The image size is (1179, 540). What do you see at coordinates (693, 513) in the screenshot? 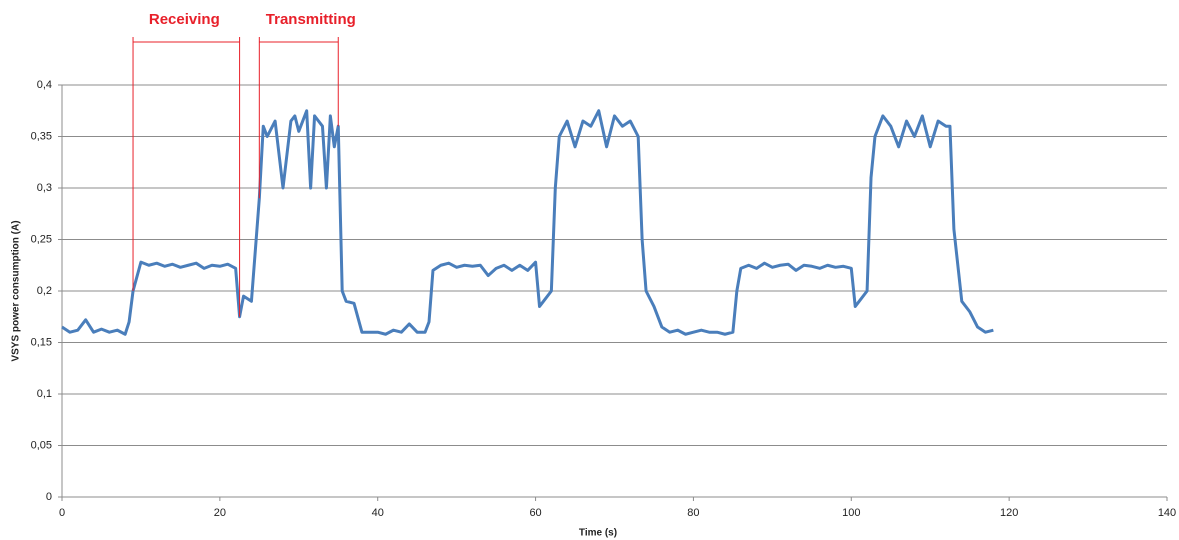
I see `x-tick-label: 80` at bounding box center [693, 513].